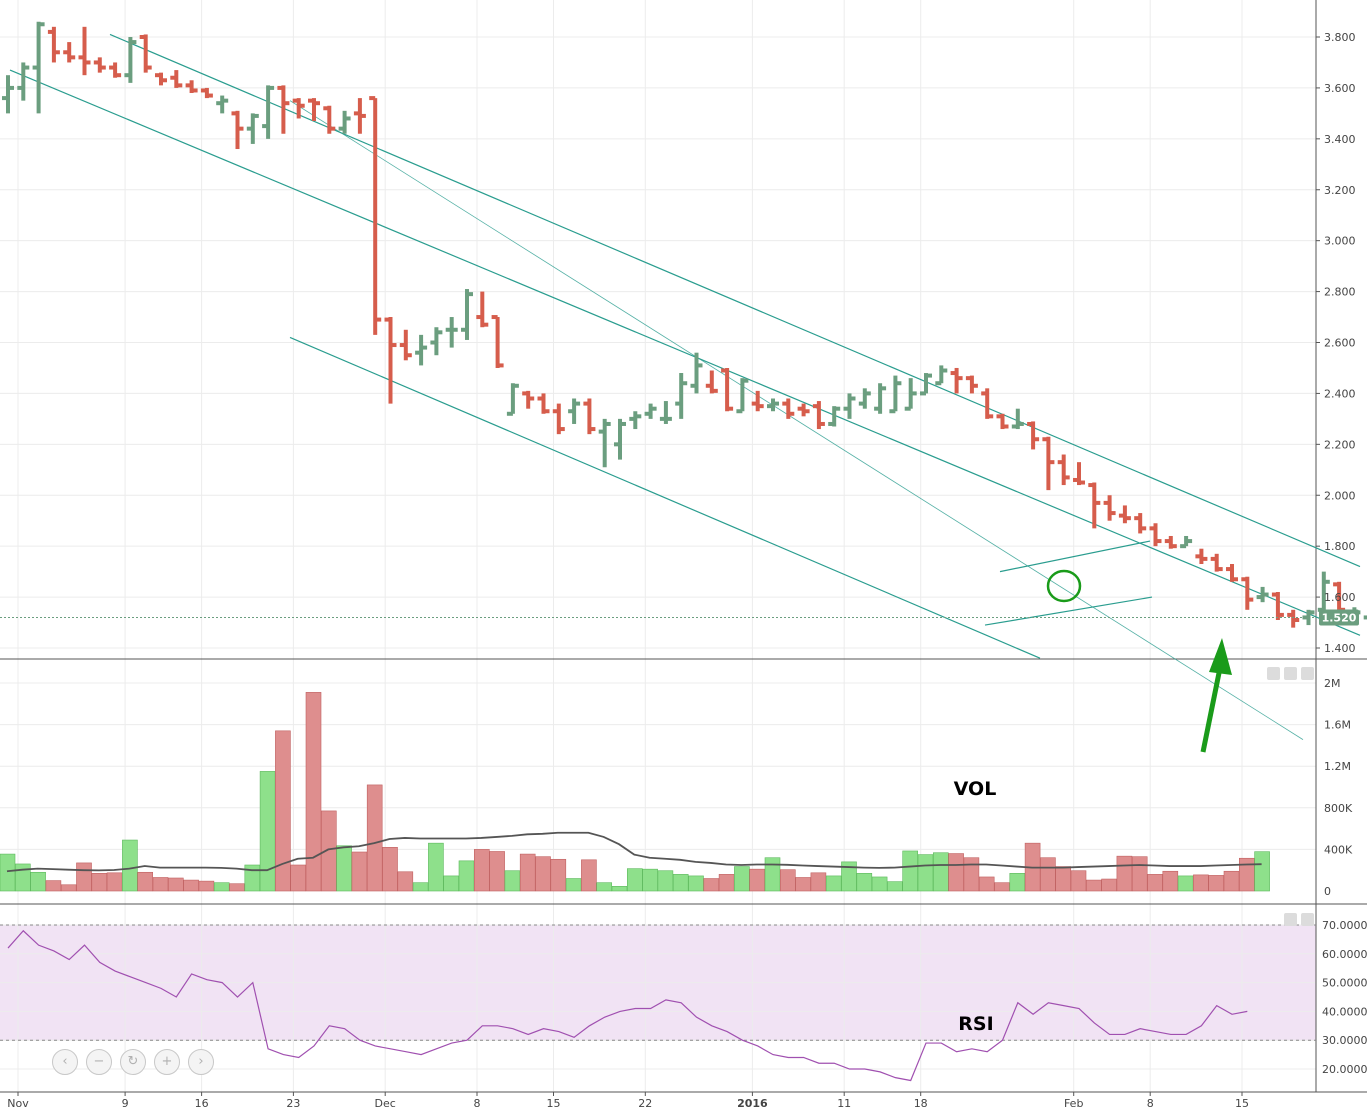 Image resolution: width=1367 pixels, height=1117 pixels. What do you see at coordinates (201, 1062) in the screenshot?
I see `scroll-right-icon: ›` at bounding box center [201, 1062].